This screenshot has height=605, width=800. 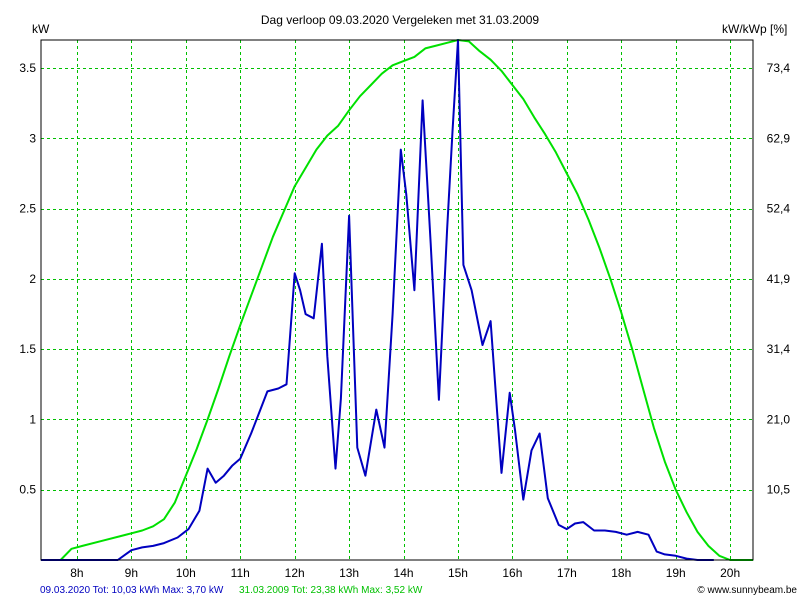 I want to click on legend-series-1: 09.03.2020 Tot: 10,03 kWh Max: 3,70 kW, so click(x=132, y=590).